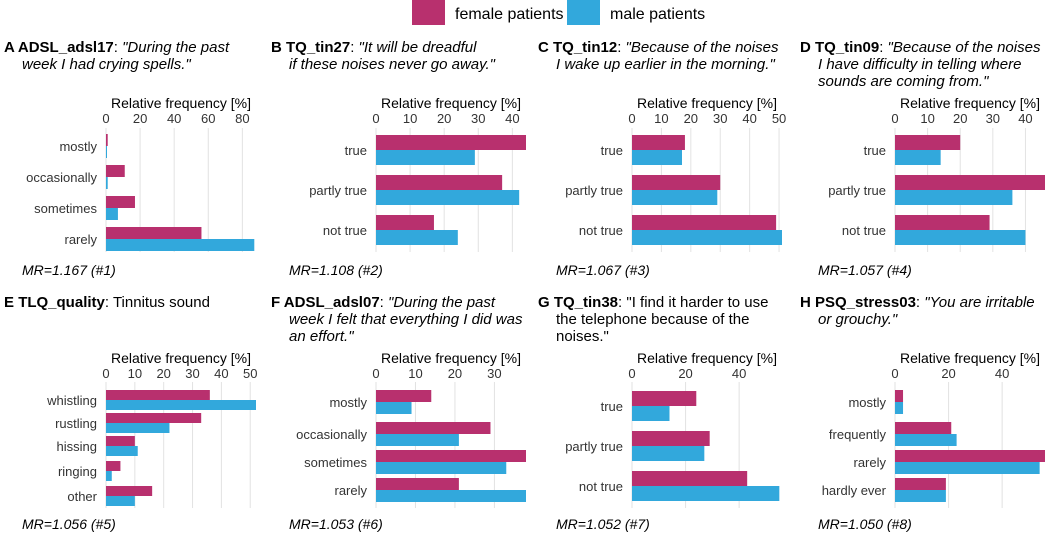 The width and height of the screenshot is (1047, 539). I want to click on panel-quote-line: the telephone because of the, so click(653, 319).